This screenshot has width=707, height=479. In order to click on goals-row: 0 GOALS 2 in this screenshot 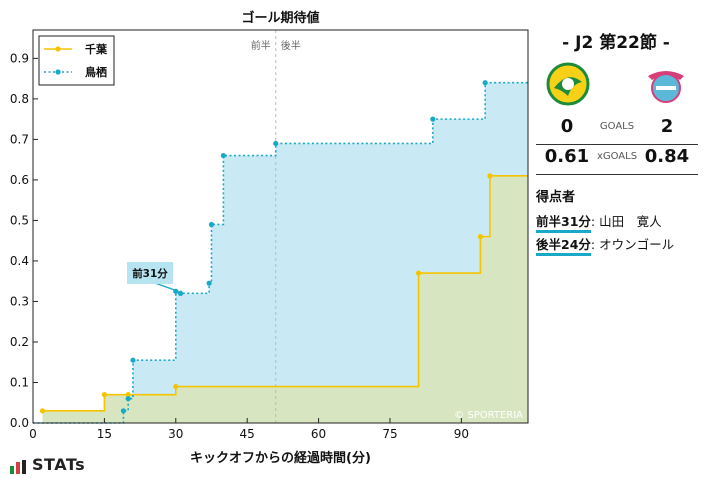, I will do `click(617, 130)`.